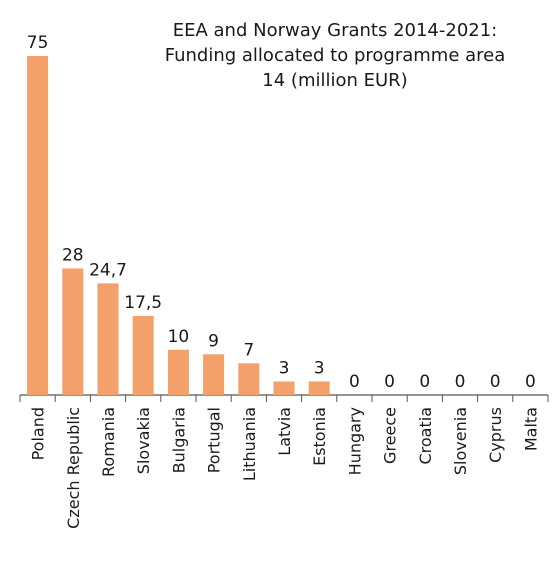  Describe the element at coordinates (390, 435) in the screenshot. I see `x-tick-label: Greece` at that location.